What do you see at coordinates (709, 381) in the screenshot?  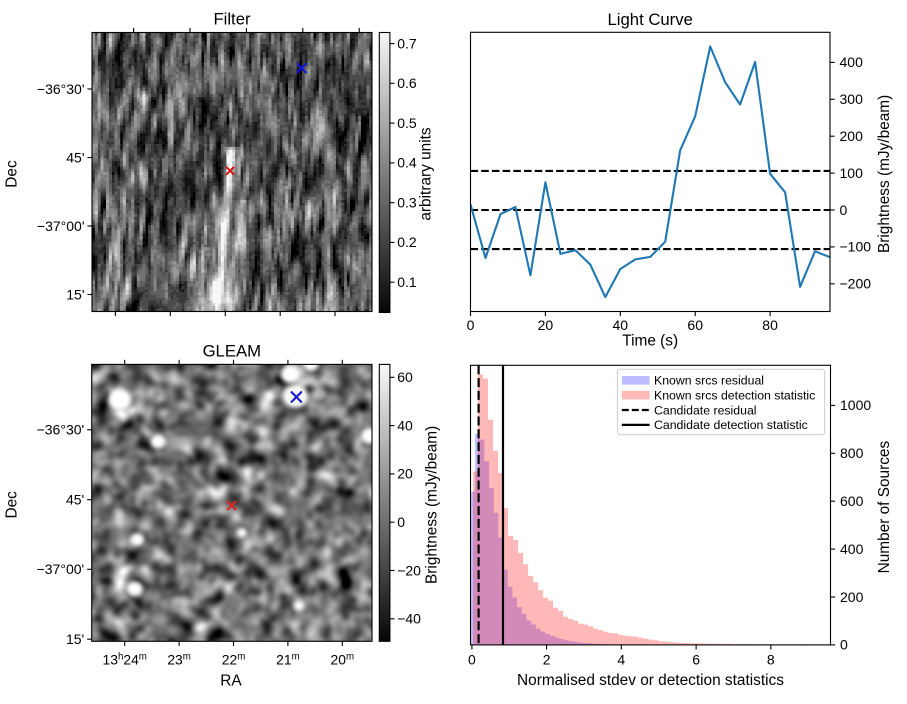 I see `svg-text: Known srcs residual` at bounding box center [709, 381].